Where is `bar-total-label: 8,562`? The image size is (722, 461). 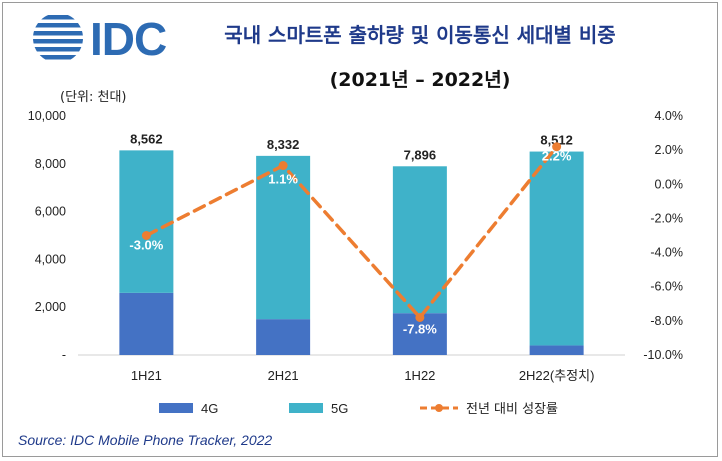
bar-total-label: 8,562 is located at coordinates (146, 138).